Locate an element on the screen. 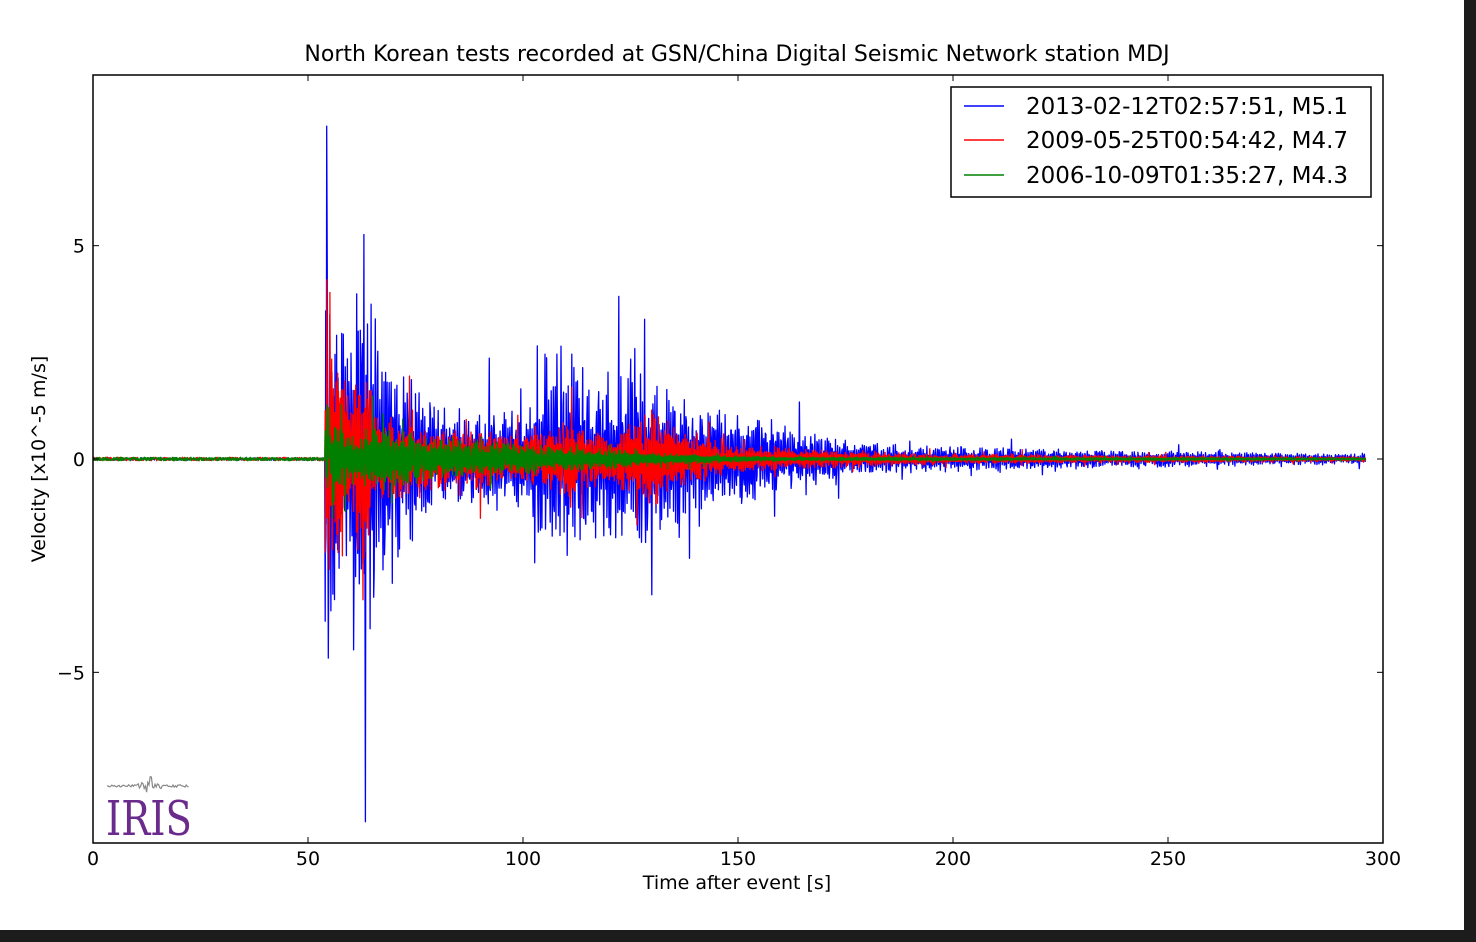 Image resolution: width=1476 pixels, height=942 pixels. legend-label-2013: 2013-02-12T02:57:51, M5.1 is located at coordinates (1187, 107).